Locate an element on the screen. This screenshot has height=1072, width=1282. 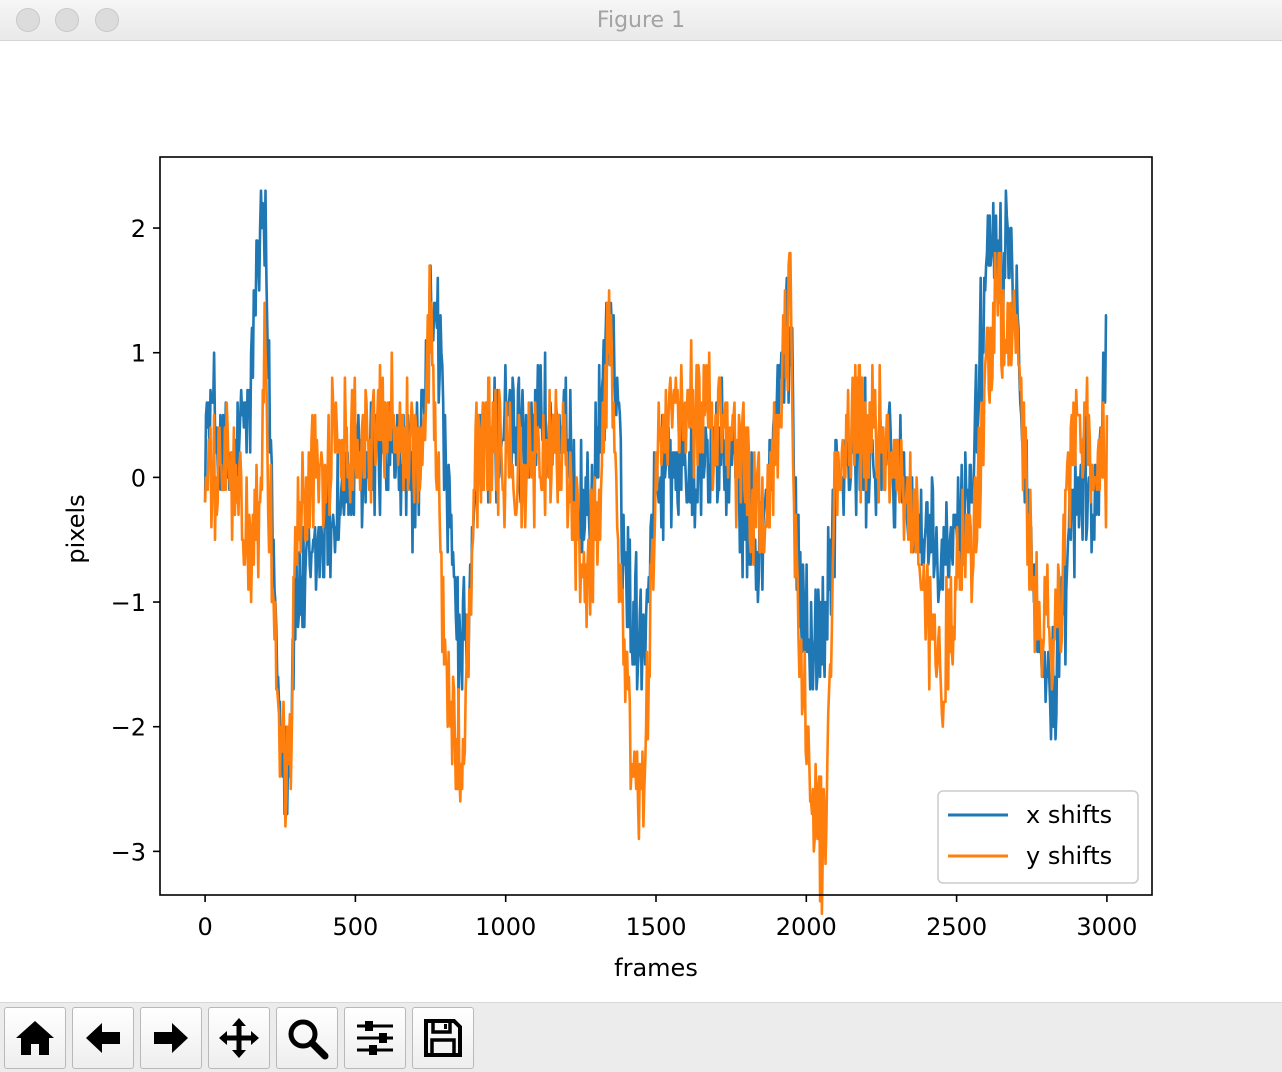
x-tick-label: 2500 is located at coordinates (956, 927).